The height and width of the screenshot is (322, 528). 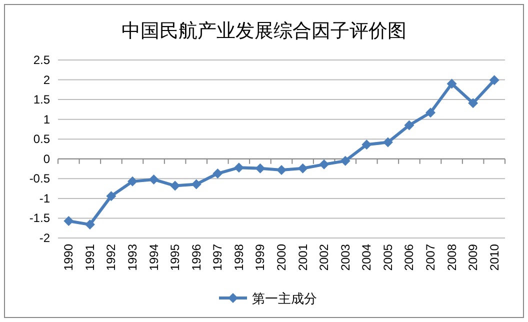 What do you see at coordinates (473, 257) in the screenshot?
I see `x-tick-label: 2009` at bounding box center [473, 257].